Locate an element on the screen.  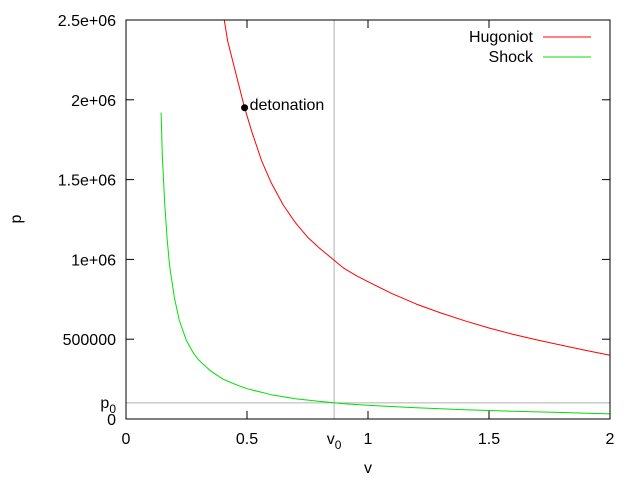
points-layer: detonation is located at coordinates (282, 105).